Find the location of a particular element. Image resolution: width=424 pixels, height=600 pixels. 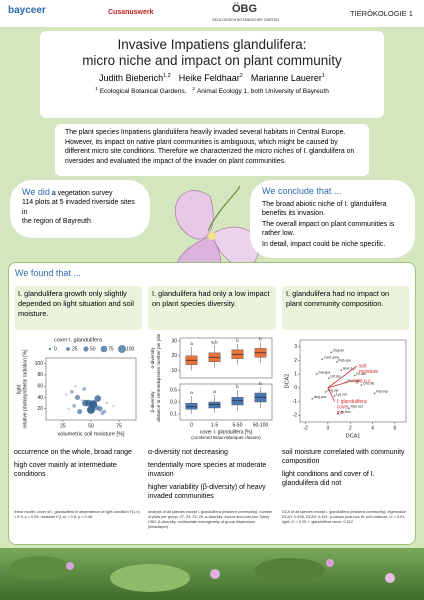

point-label: Myo.sco is located at coordinates (357, 407).